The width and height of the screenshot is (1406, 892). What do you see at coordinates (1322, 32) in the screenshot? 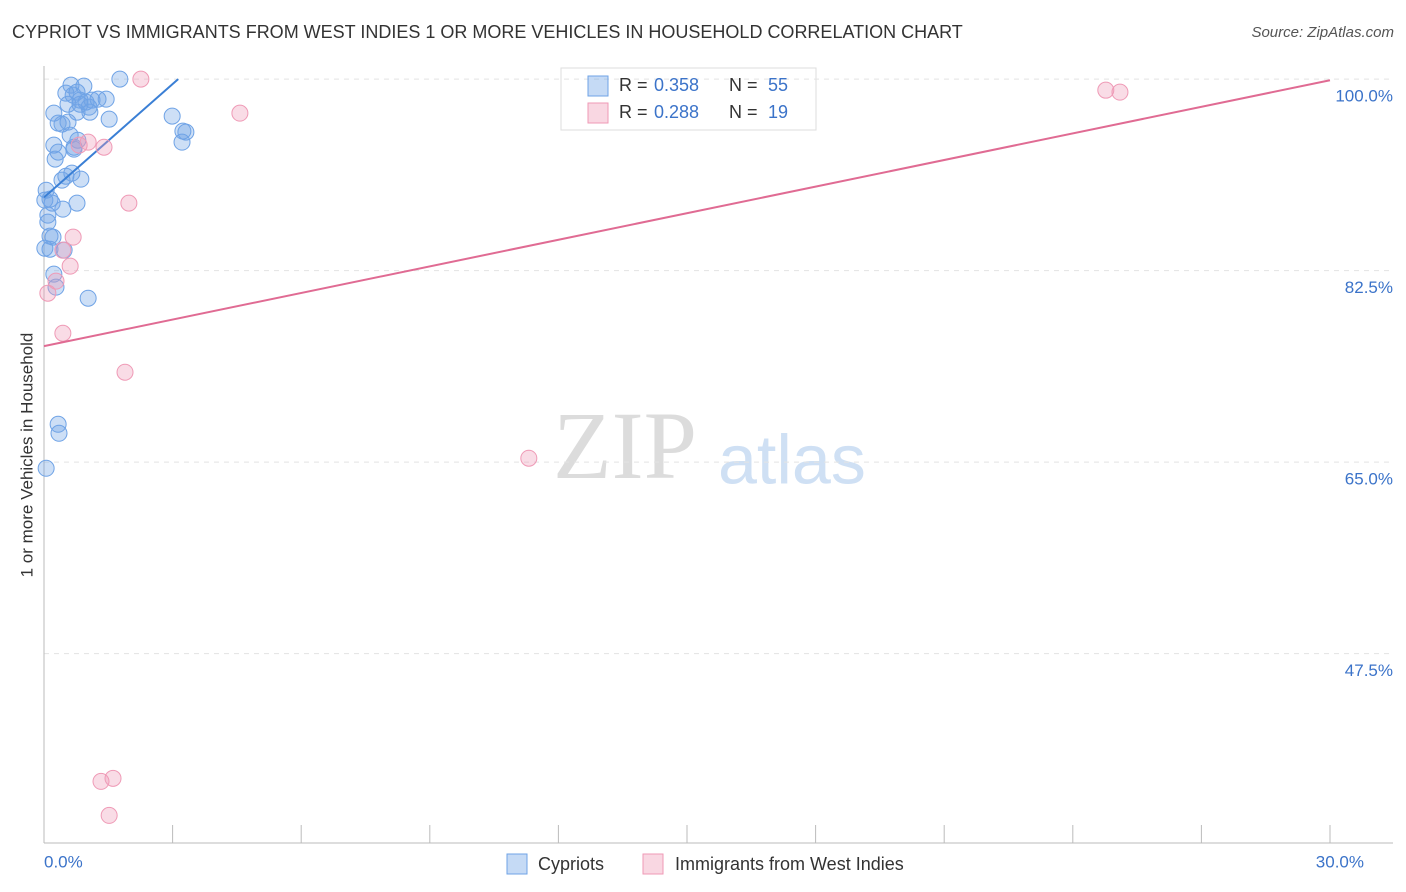
I see `source: Source: ZipAtlas.com` at bounding box center [1322, 32].